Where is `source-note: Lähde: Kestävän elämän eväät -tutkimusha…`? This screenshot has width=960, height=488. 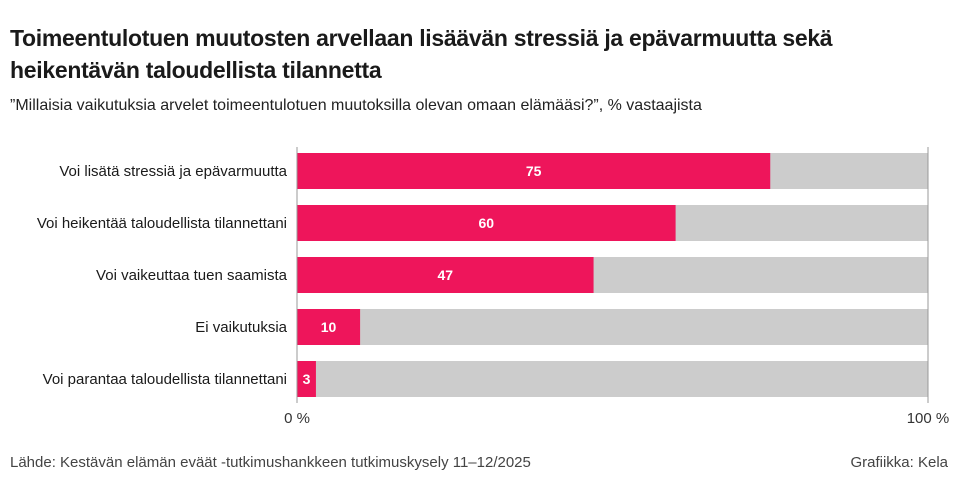
source-note: Lähde: Kestävän elämän eväät -tutkimusha… is located at coordinates (270, 462).